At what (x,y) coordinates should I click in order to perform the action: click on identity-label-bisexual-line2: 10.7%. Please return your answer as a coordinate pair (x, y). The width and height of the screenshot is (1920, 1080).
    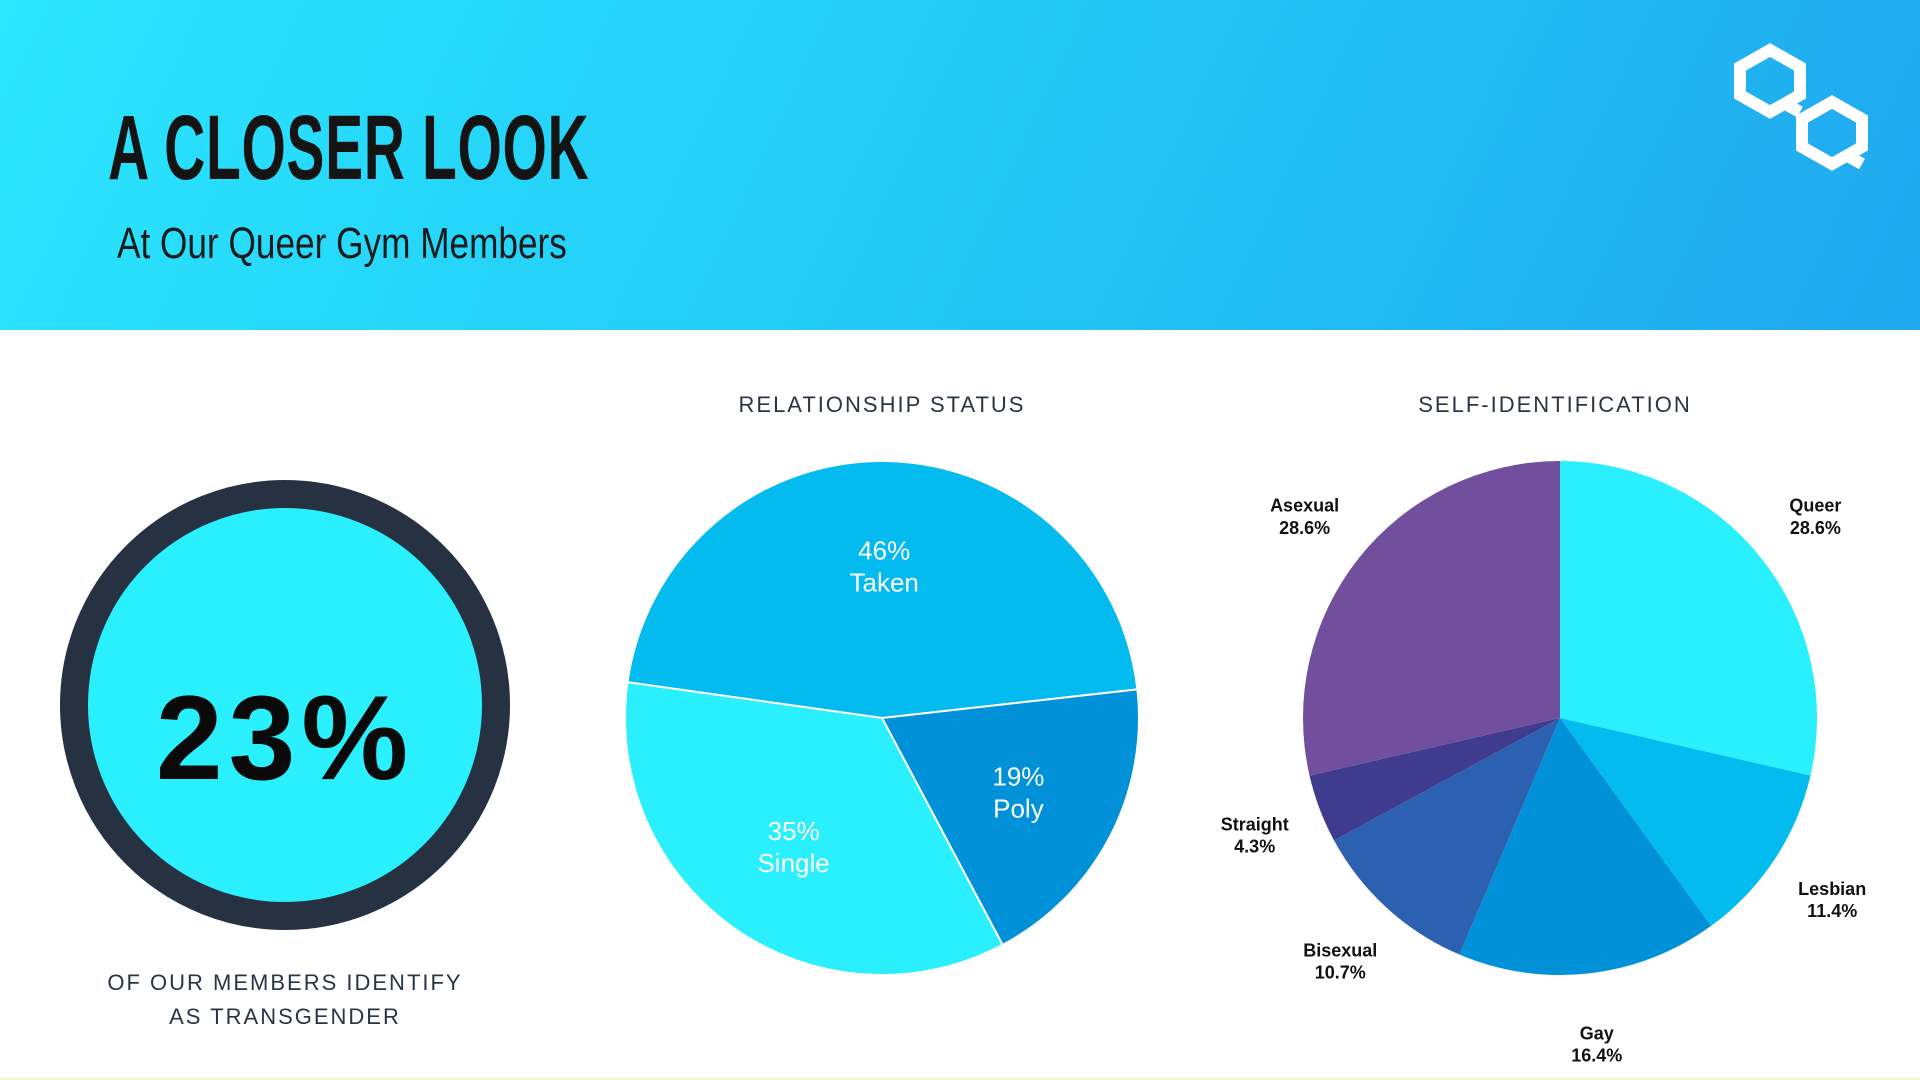
    Looking at the image, I should click on (1340, 973).